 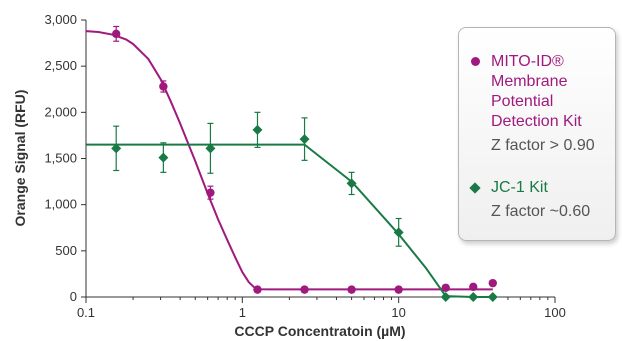 I want to click on x-axis-title: CCCP Concentratoin (µM), so click(x=319, y=331).